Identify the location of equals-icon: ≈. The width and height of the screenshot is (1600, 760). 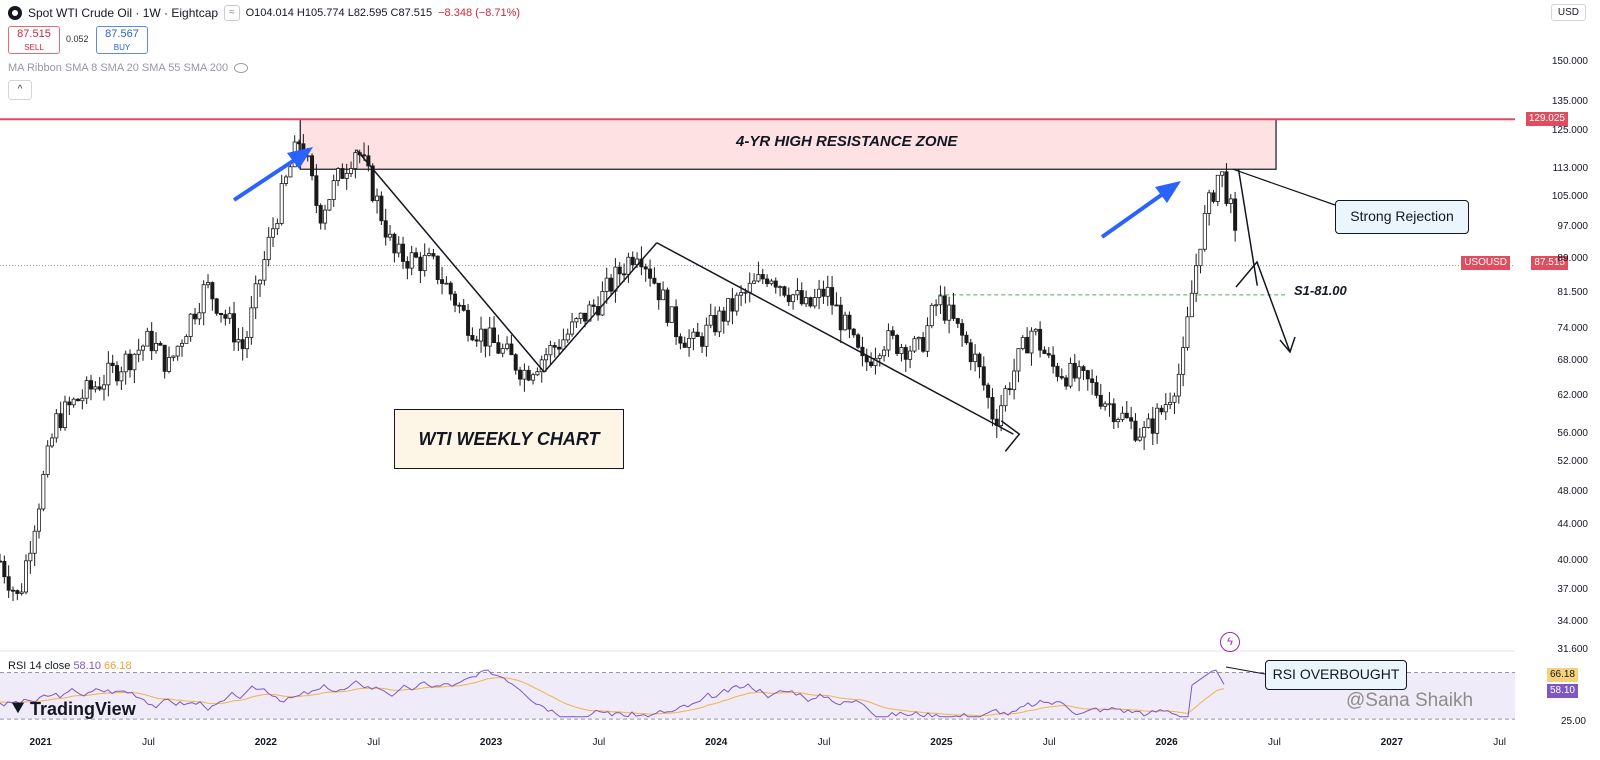
(232, 13).